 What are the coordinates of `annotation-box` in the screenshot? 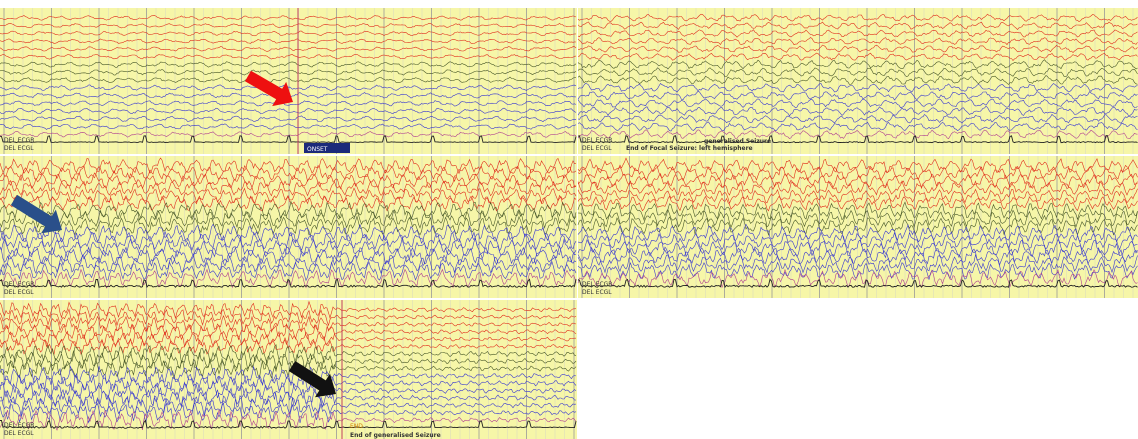 It's located at (327, 148).